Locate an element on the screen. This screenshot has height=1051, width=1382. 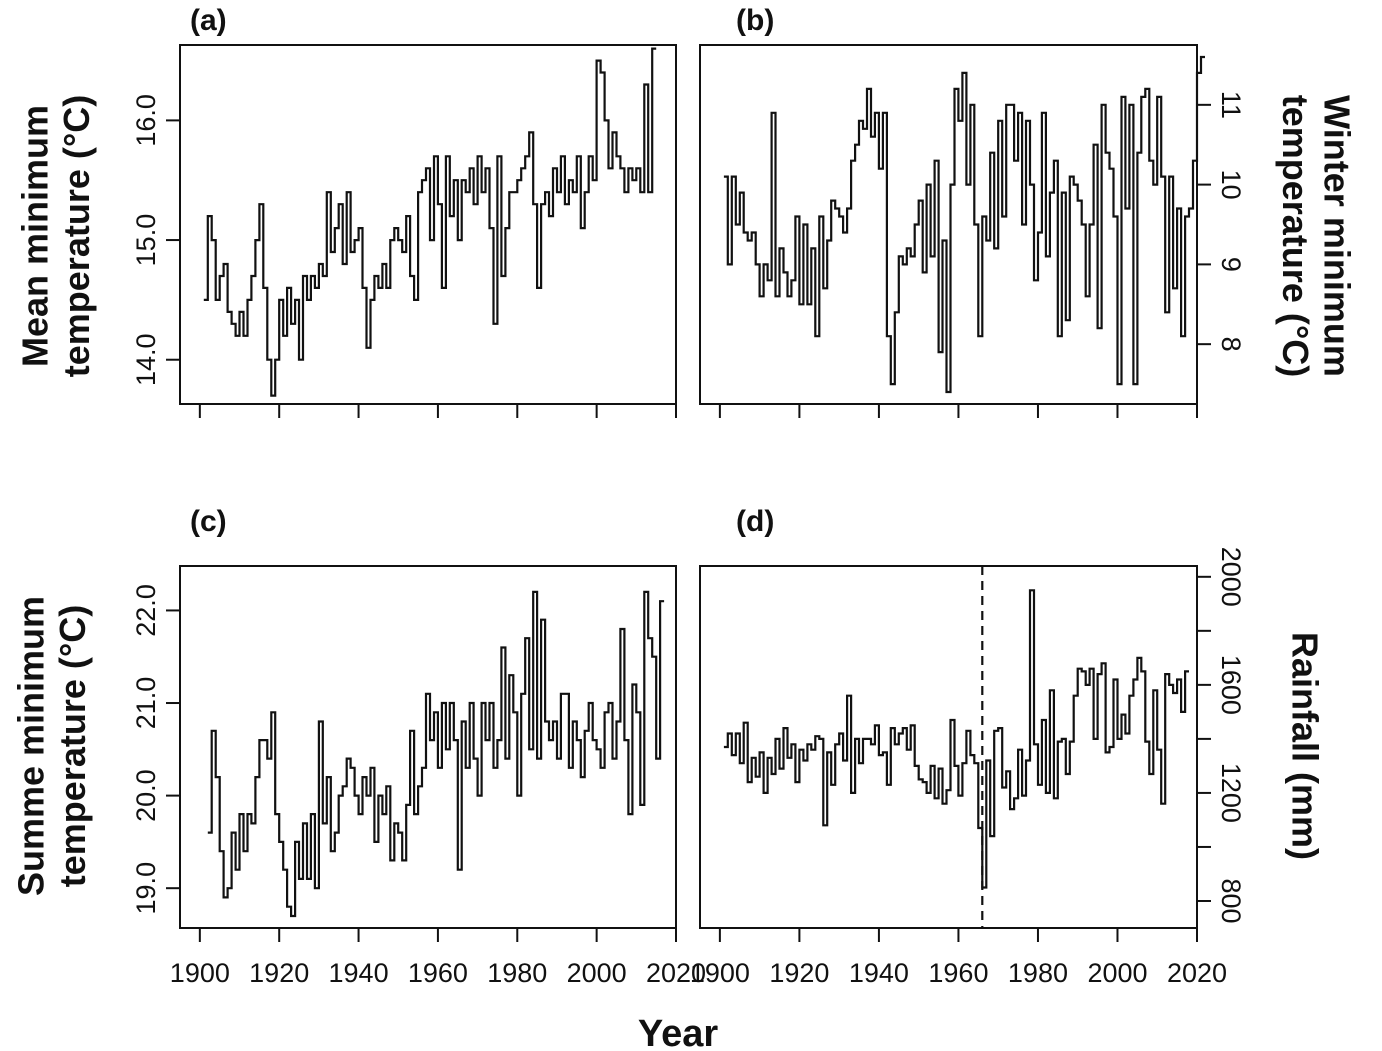
y-tick-label: 1200 is located at coordinates (1231, 793).